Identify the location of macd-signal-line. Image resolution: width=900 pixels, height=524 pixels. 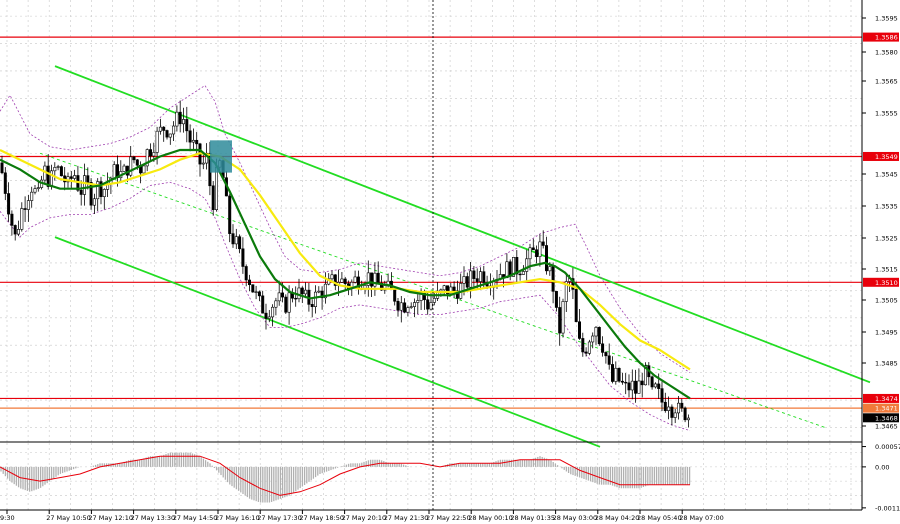
(345, 475).